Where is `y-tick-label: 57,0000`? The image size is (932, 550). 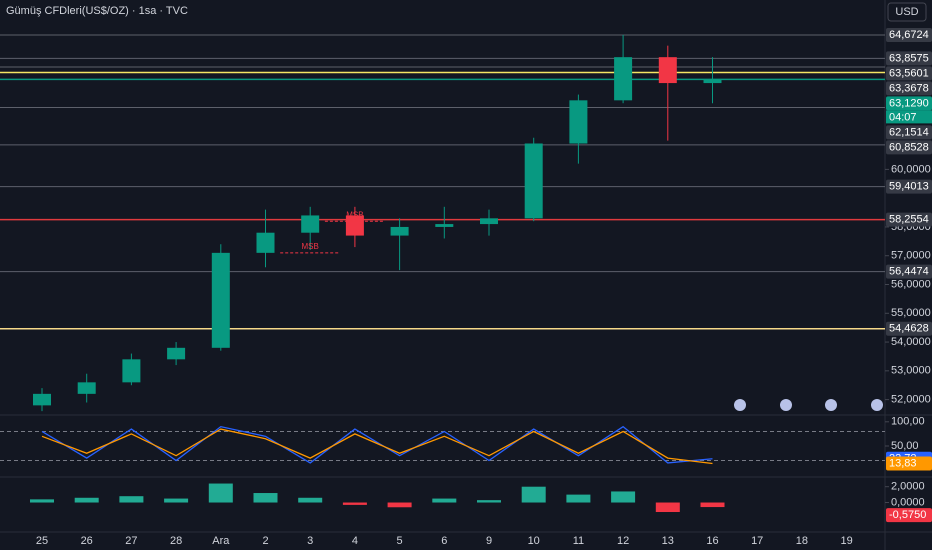
y-tick-label: 57,0000 is located at coordinates (911, 256).